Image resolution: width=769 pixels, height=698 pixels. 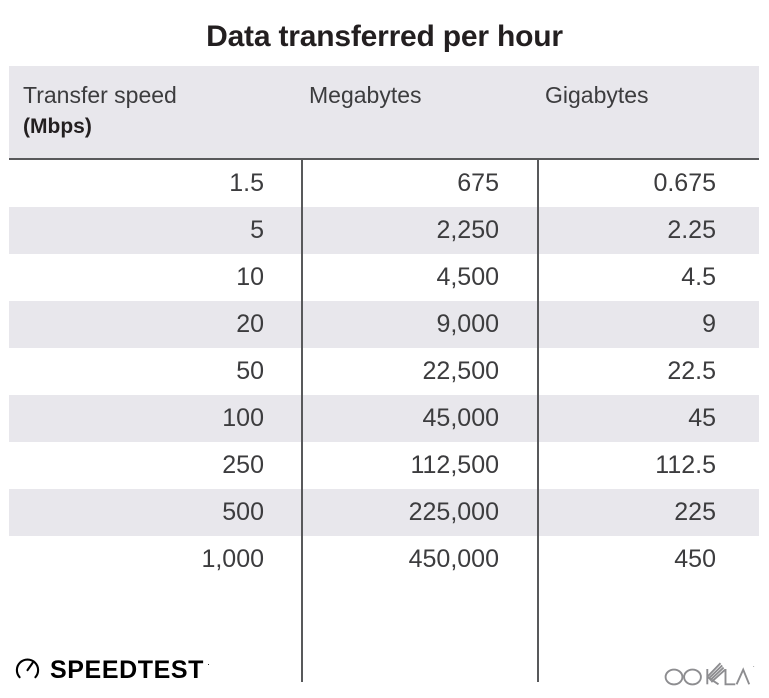 I want to click on table-row: 500 225,000 225, so click(x=384, y=512).